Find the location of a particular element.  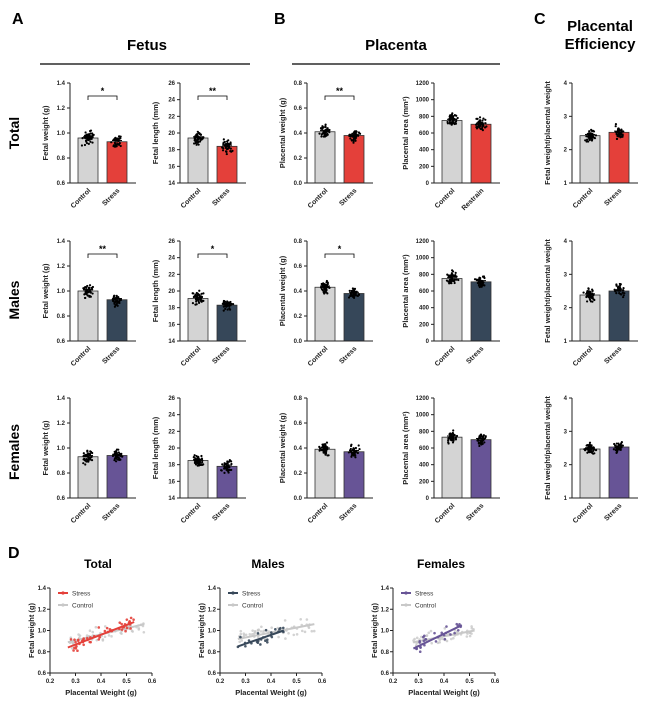

legend-label: Stress is located at coordinates (251, 594).